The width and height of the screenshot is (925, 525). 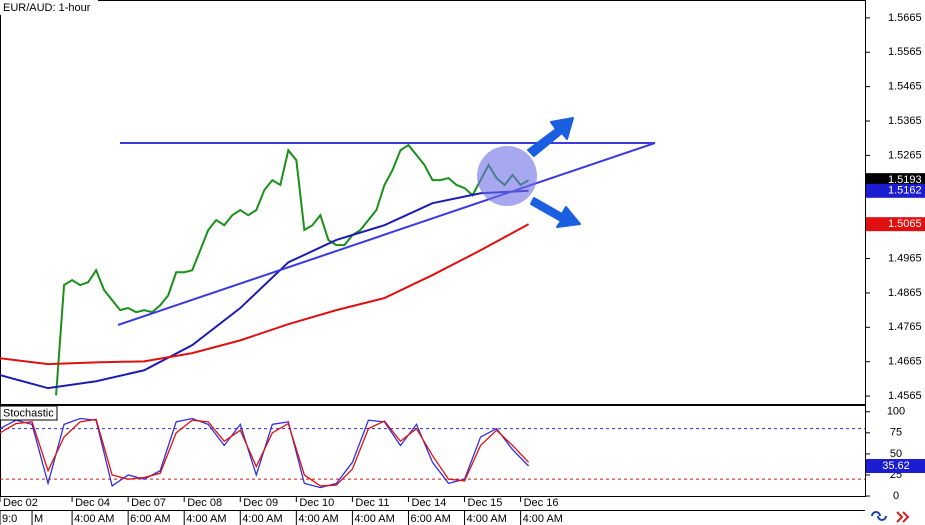 What do you see at coordinates (905, 327) in the screenshot?
I see `y-tick-label: 1.4765` at bounding box center [905, 327].